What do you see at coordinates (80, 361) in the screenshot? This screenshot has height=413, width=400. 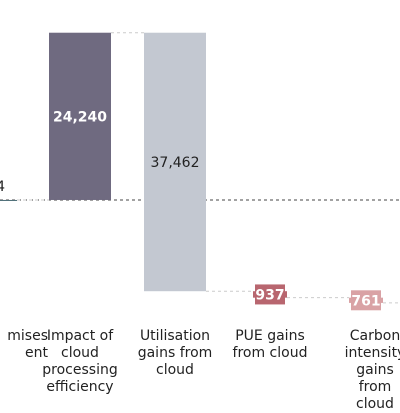 I see `category-label: Impact of cloud processing efficiency` at bounding box center [80, 361].